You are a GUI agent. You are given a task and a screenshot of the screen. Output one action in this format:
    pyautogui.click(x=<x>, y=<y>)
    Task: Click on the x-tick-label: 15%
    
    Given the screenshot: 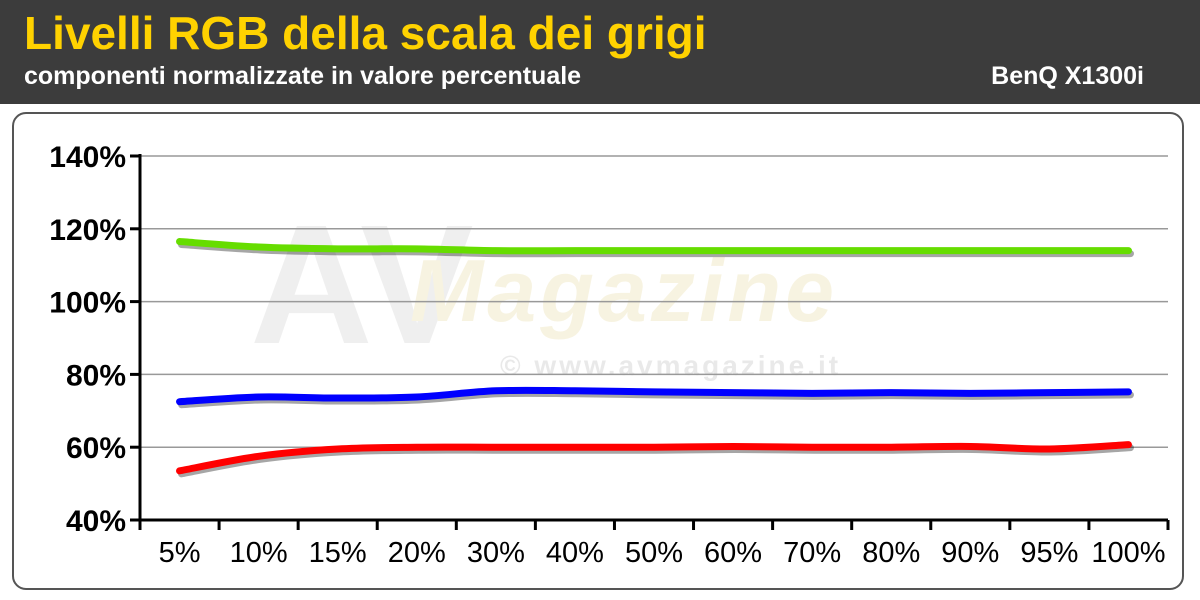 What is the action you would take?
    pyautogui.click(x=338, y=553)
    